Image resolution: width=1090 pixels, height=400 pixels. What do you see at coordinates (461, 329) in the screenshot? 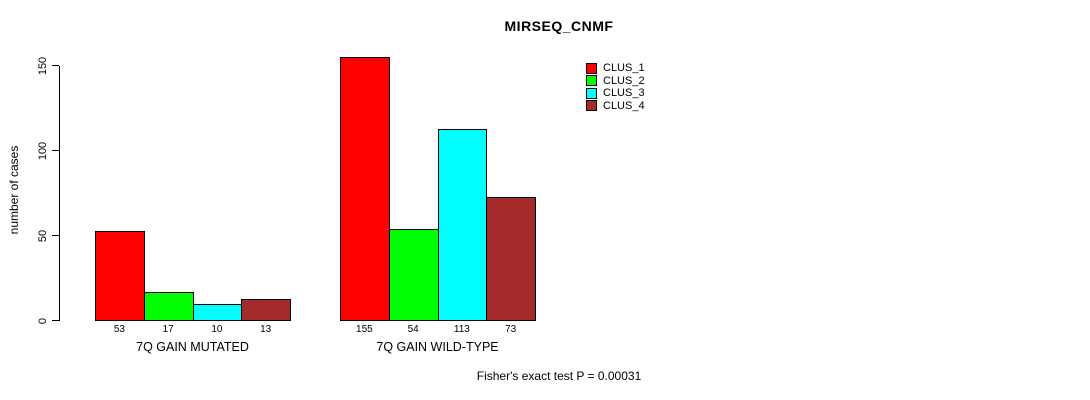
I see `bar-value: 113` at bounding box center [461, 329].